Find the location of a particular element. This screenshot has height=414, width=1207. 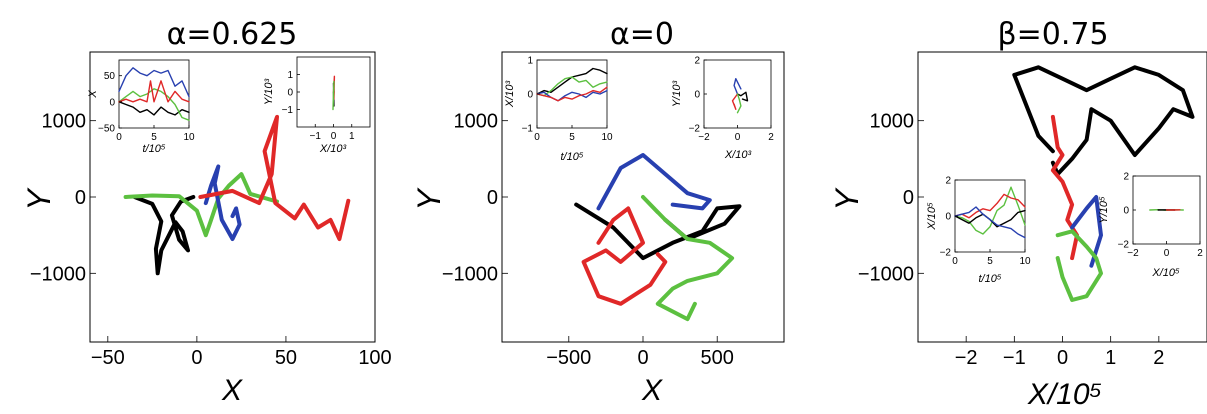

panel-1-inset-xy: X/10³ Y/10³ −1 0 1 −1 0 1 is located at coordinates (317, 105).